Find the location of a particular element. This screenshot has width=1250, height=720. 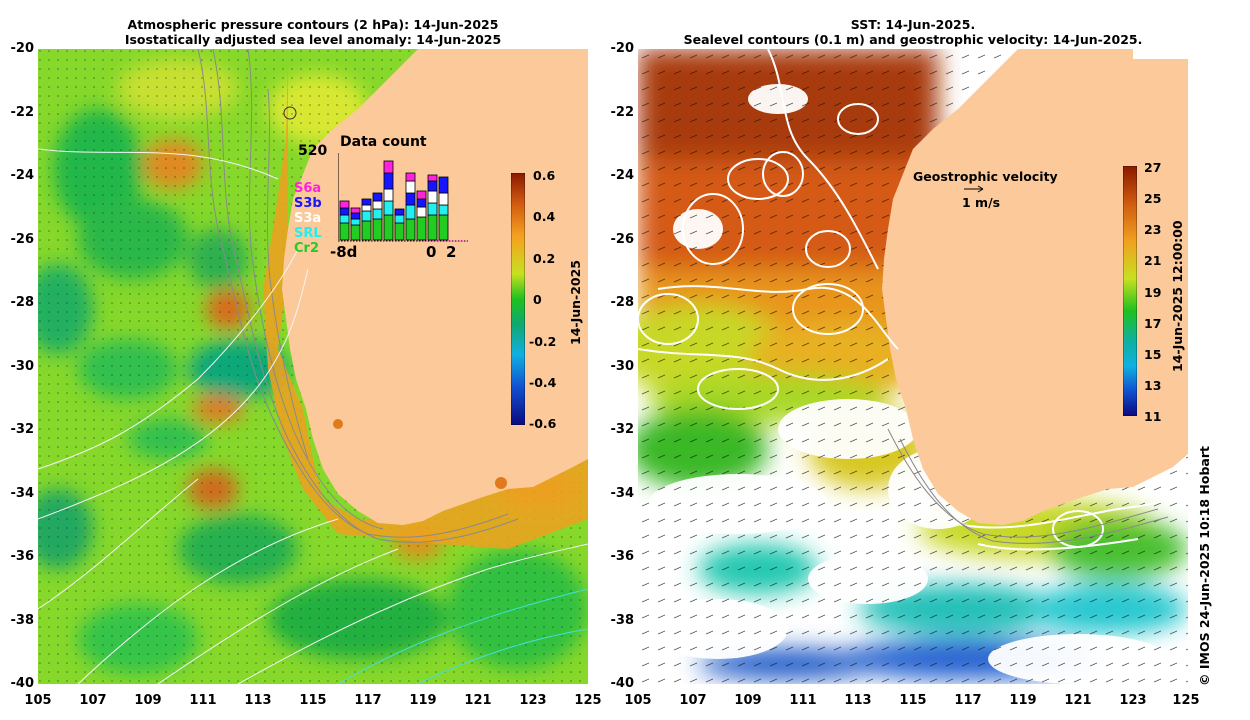

left-cb-tick: -0.4 is located at coordinates (543, 382).